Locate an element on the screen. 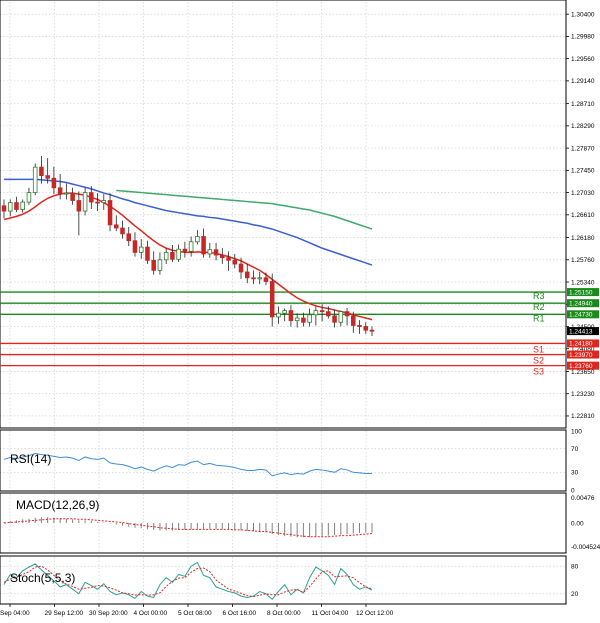  price-tick-label: 1.23650 is located at coordinates (583, 372).